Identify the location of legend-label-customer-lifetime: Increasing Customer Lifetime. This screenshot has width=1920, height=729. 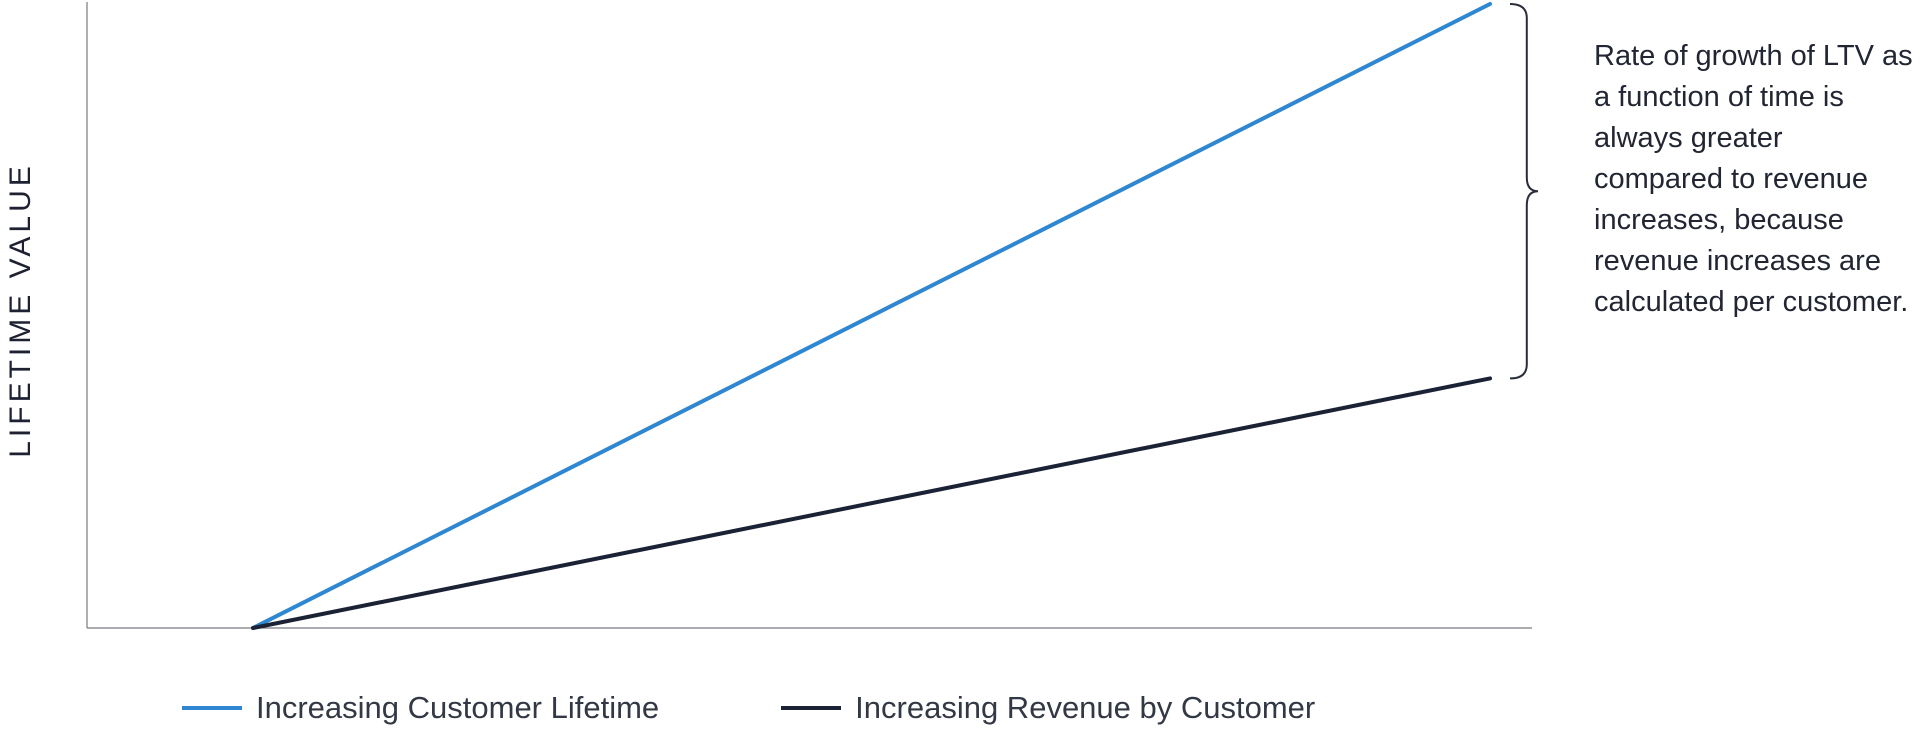
(458, 707).